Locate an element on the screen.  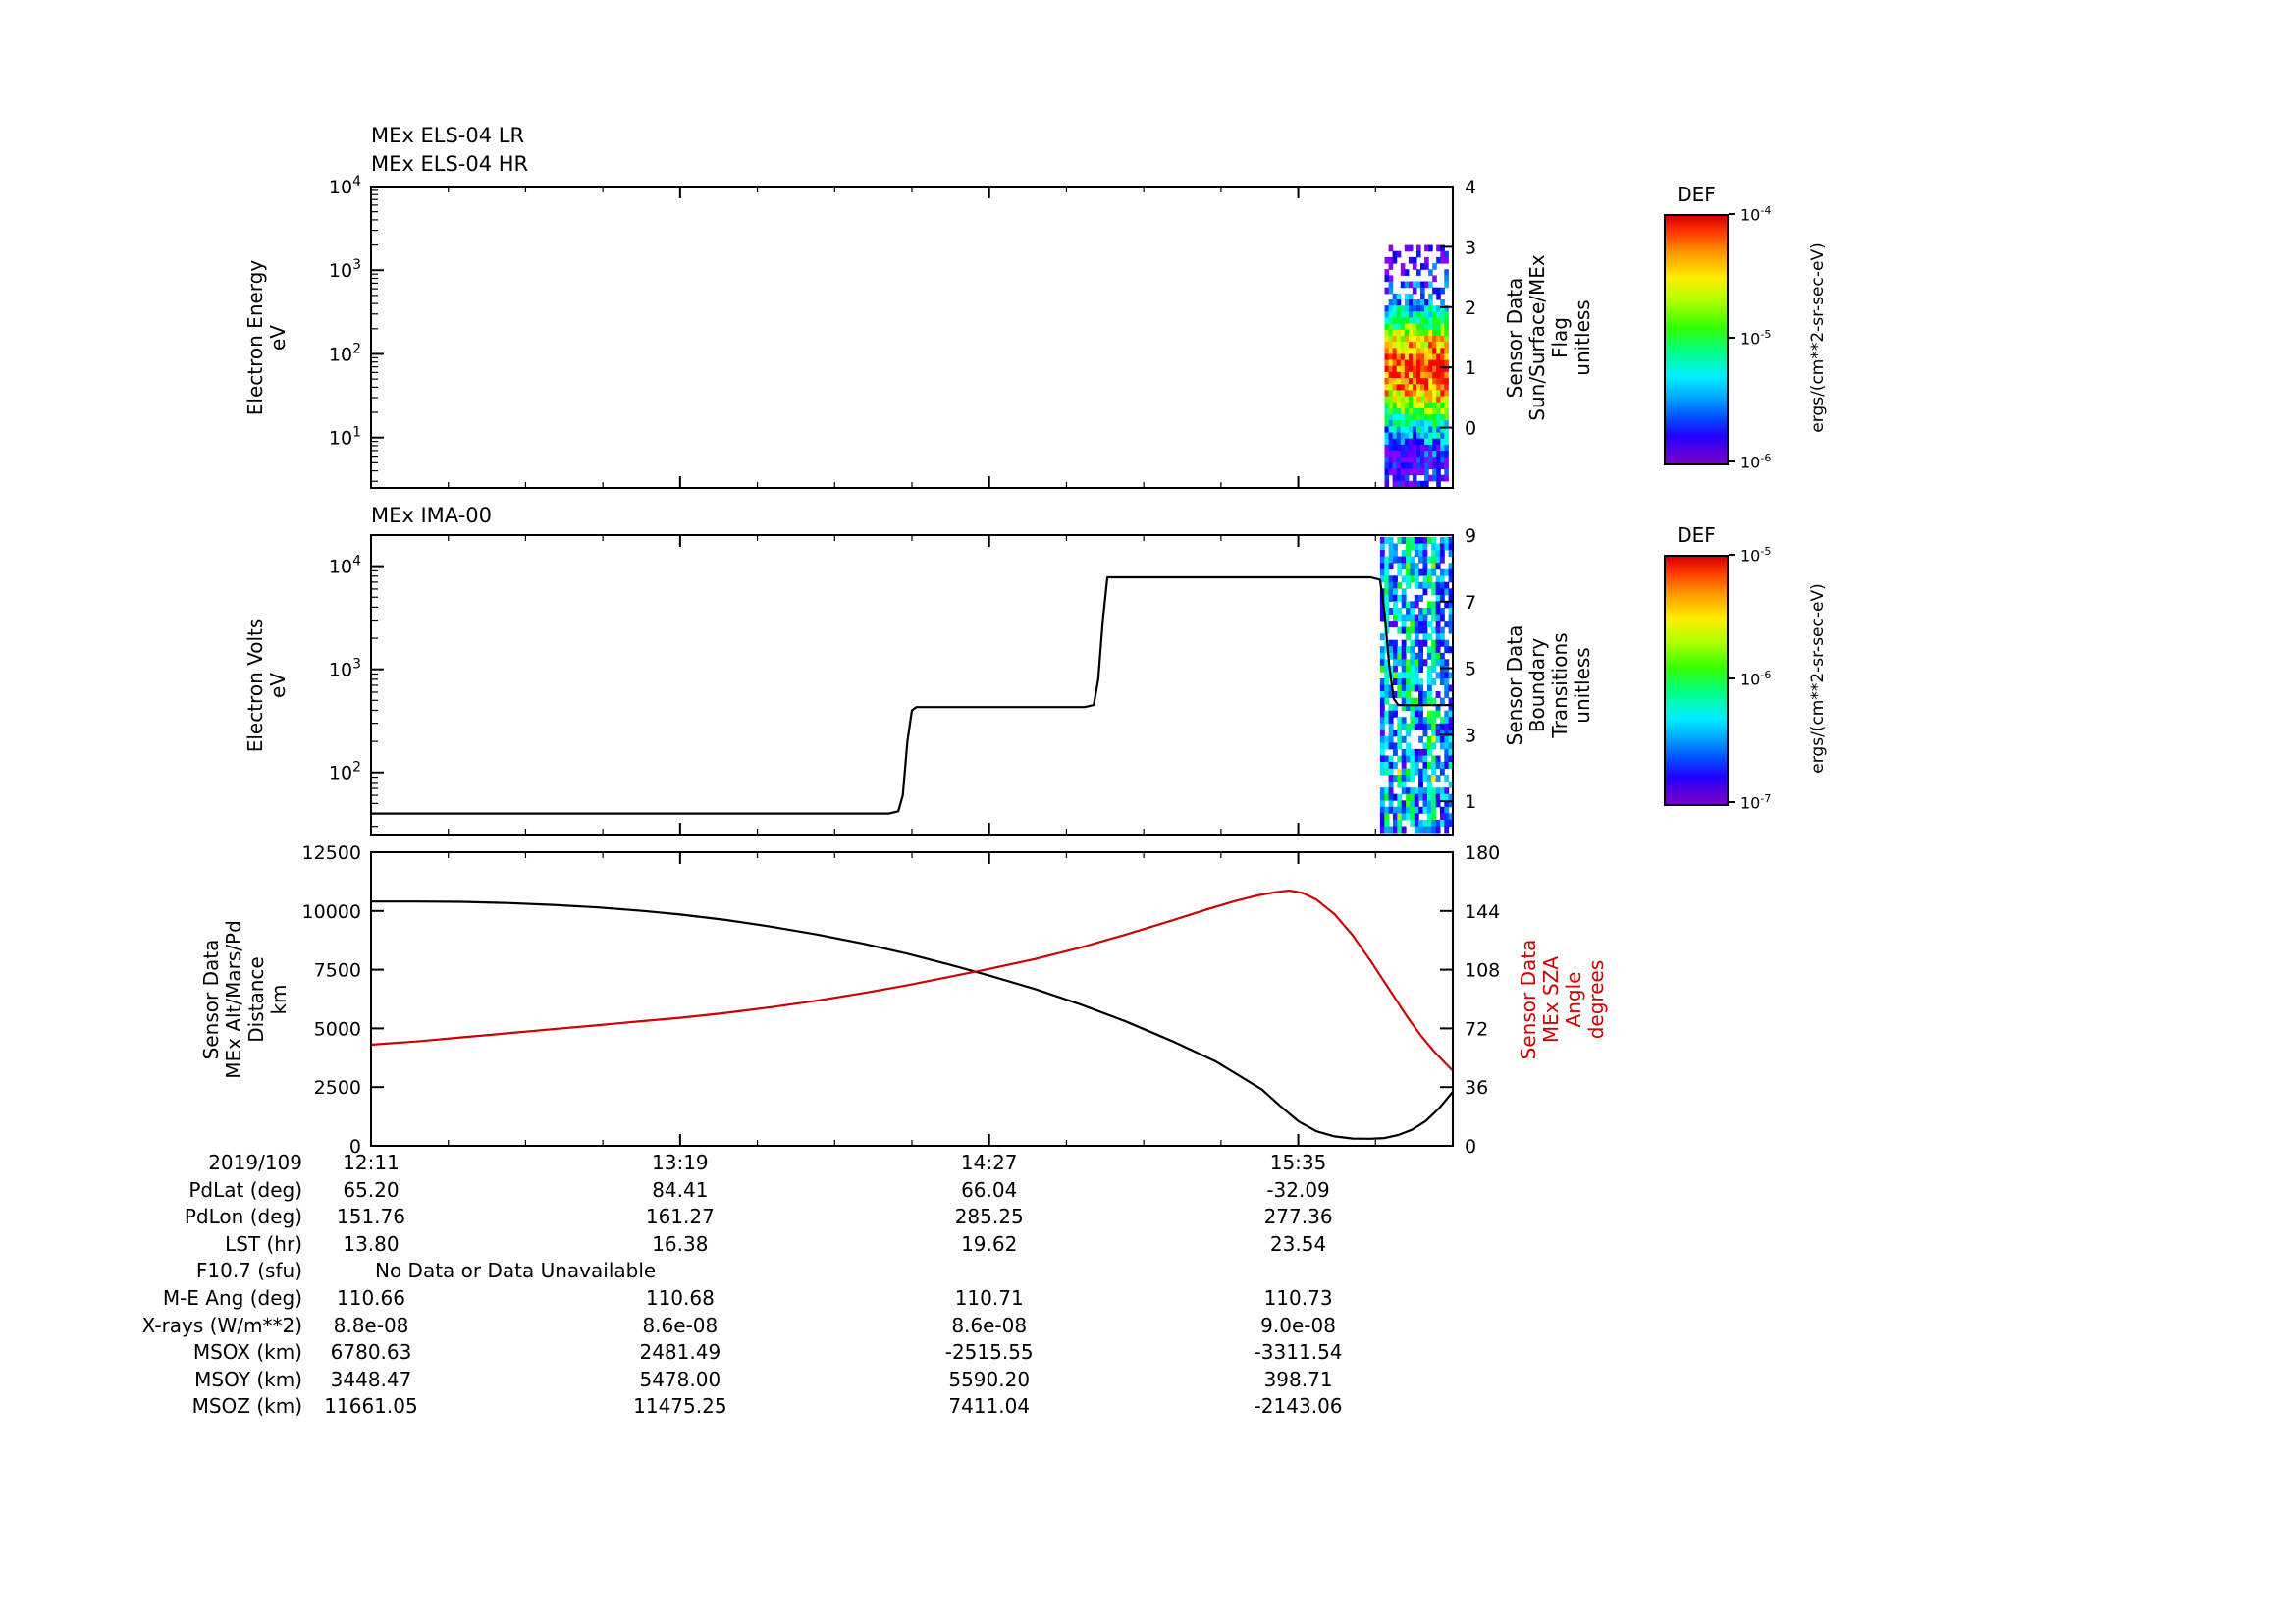
table-cell: 8.8e-08 is located at coordinates (371, 1325).